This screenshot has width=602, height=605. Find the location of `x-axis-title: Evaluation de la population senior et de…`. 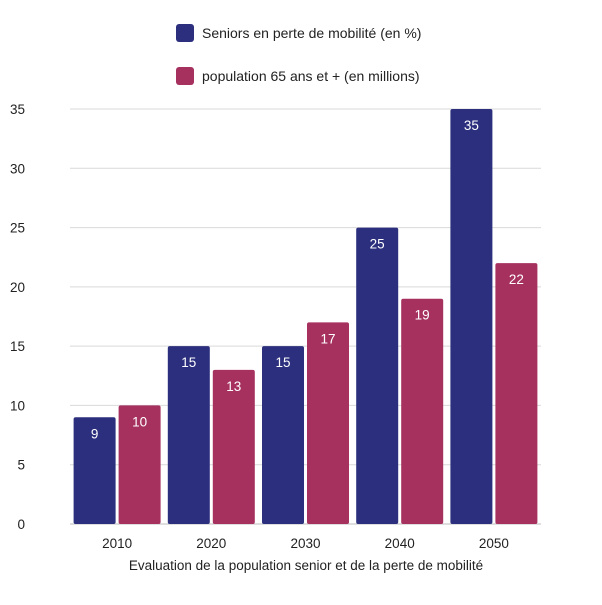

x-axis-title: Evaluation de la population senior et de… is located at coordinates (306, 565).